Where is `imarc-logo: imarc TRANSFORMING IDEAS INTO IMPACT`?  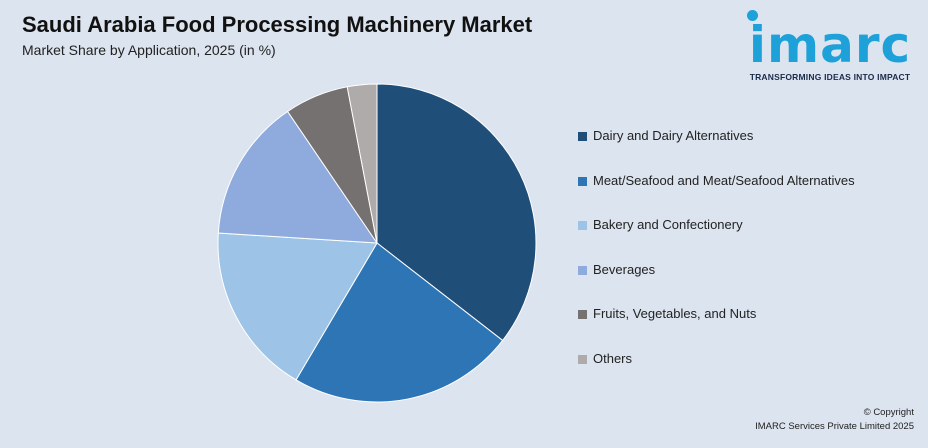 imarc-logo: imarc TRANSFORMING IDEAS INTO IMPACT is located at coordinates (830, 46).